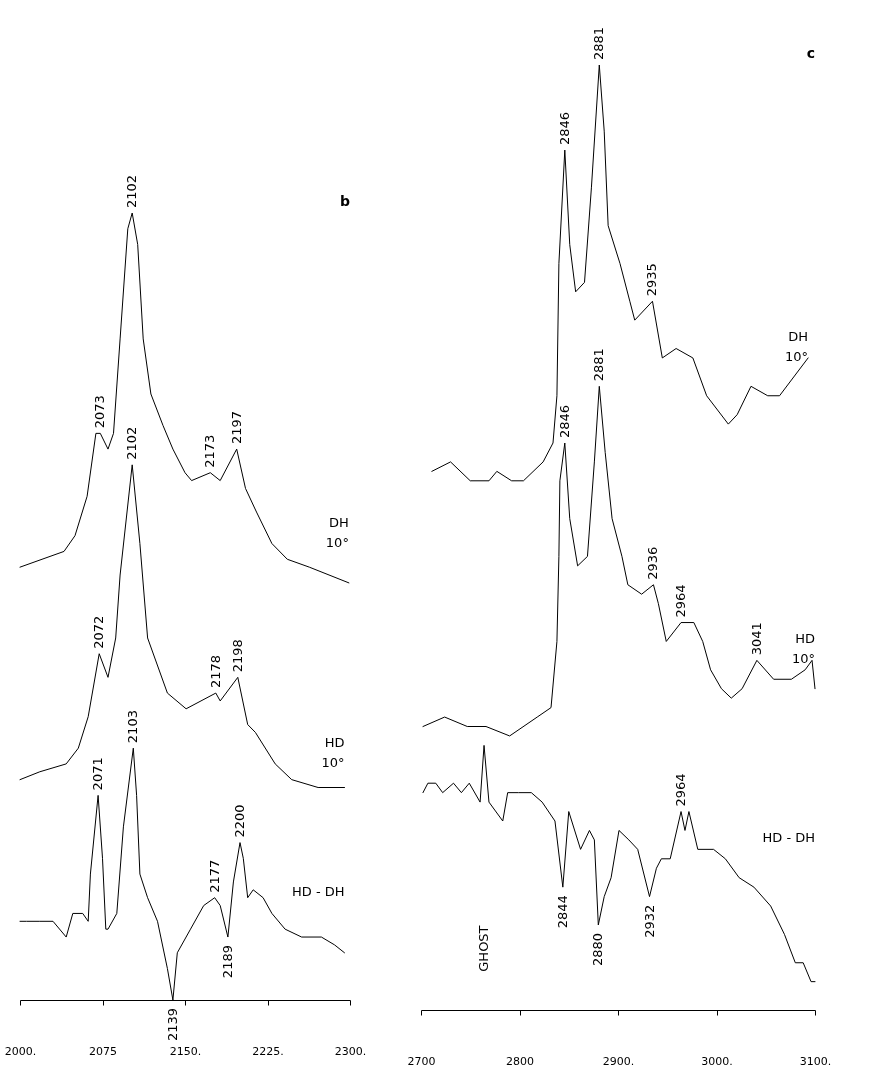 The width and height of the screenshot is (871, 1073). I want to click on chart-title: c, so click(810, 53).